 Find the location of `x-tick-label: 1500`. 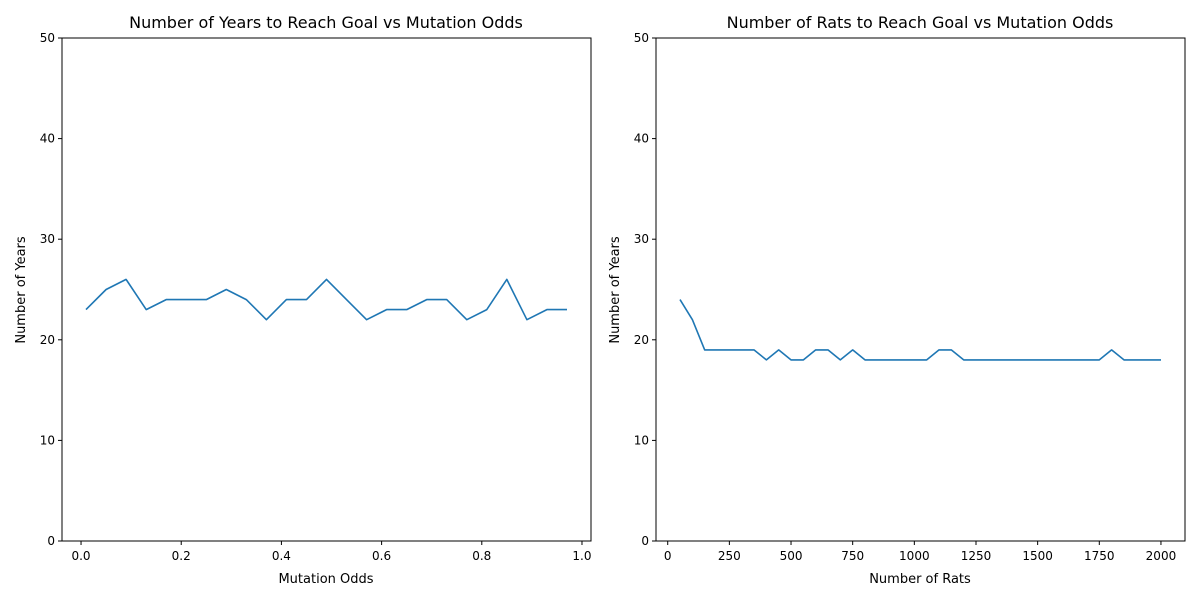

x-tick-label: 1500 is located at coordinates (1037, 556).